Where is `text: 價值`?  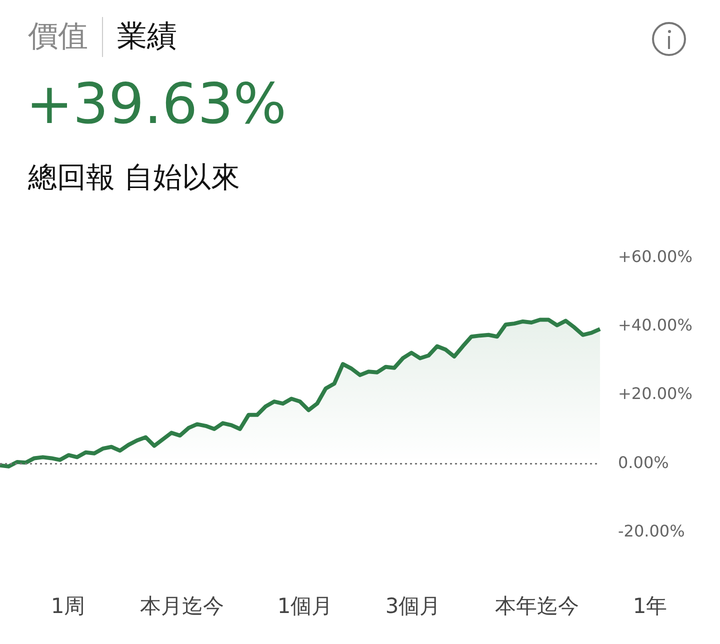 text: 價值 is located at coordinates (58, 37).